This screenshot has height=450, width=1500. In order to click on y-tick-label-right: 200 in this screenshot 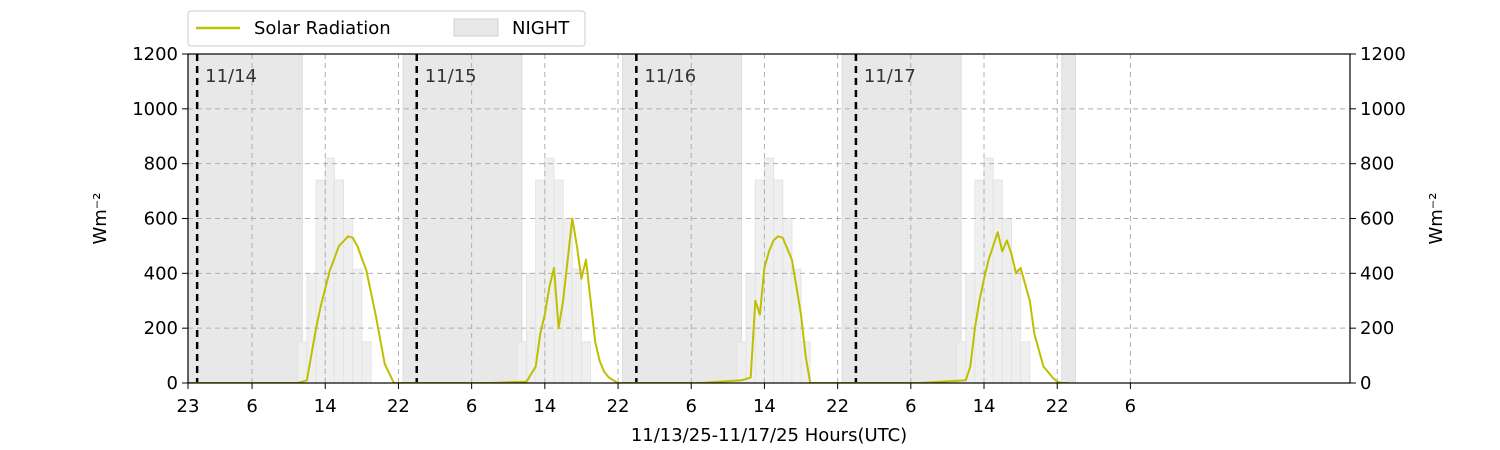, I will do `click(1377, 328)`.